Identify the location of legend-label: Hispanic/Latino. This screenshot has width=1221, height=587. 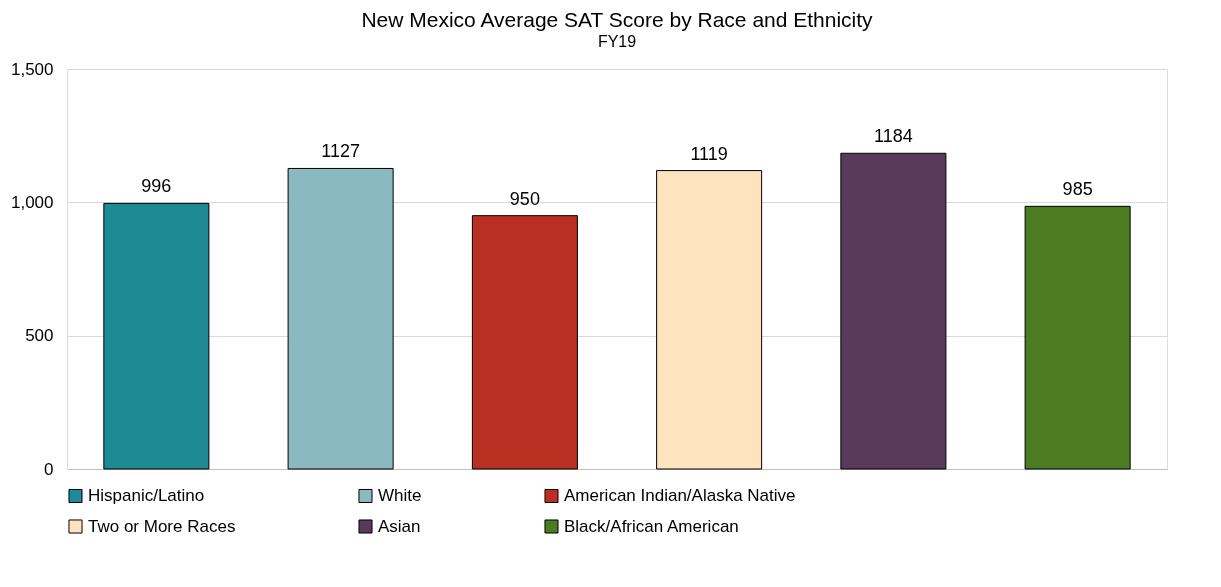
(146, 495).